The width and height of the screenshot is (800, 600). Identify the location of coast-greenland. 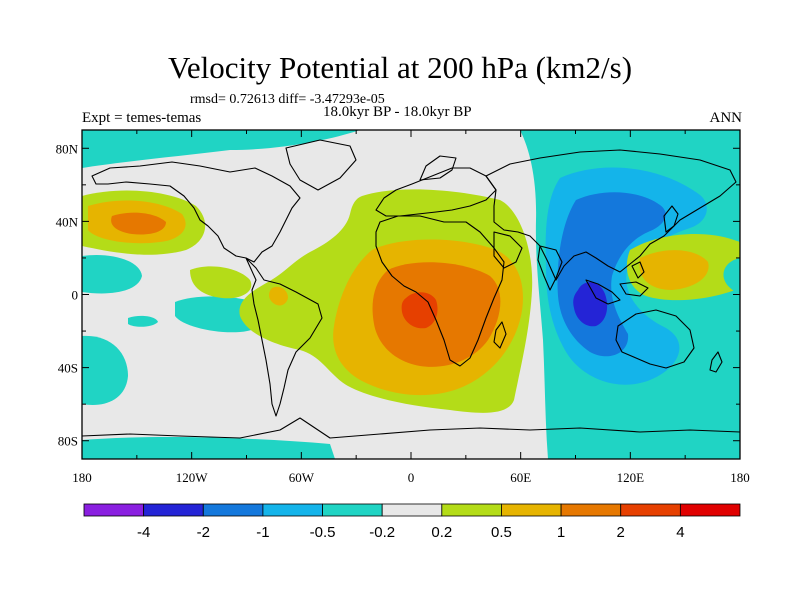
(321, 165).